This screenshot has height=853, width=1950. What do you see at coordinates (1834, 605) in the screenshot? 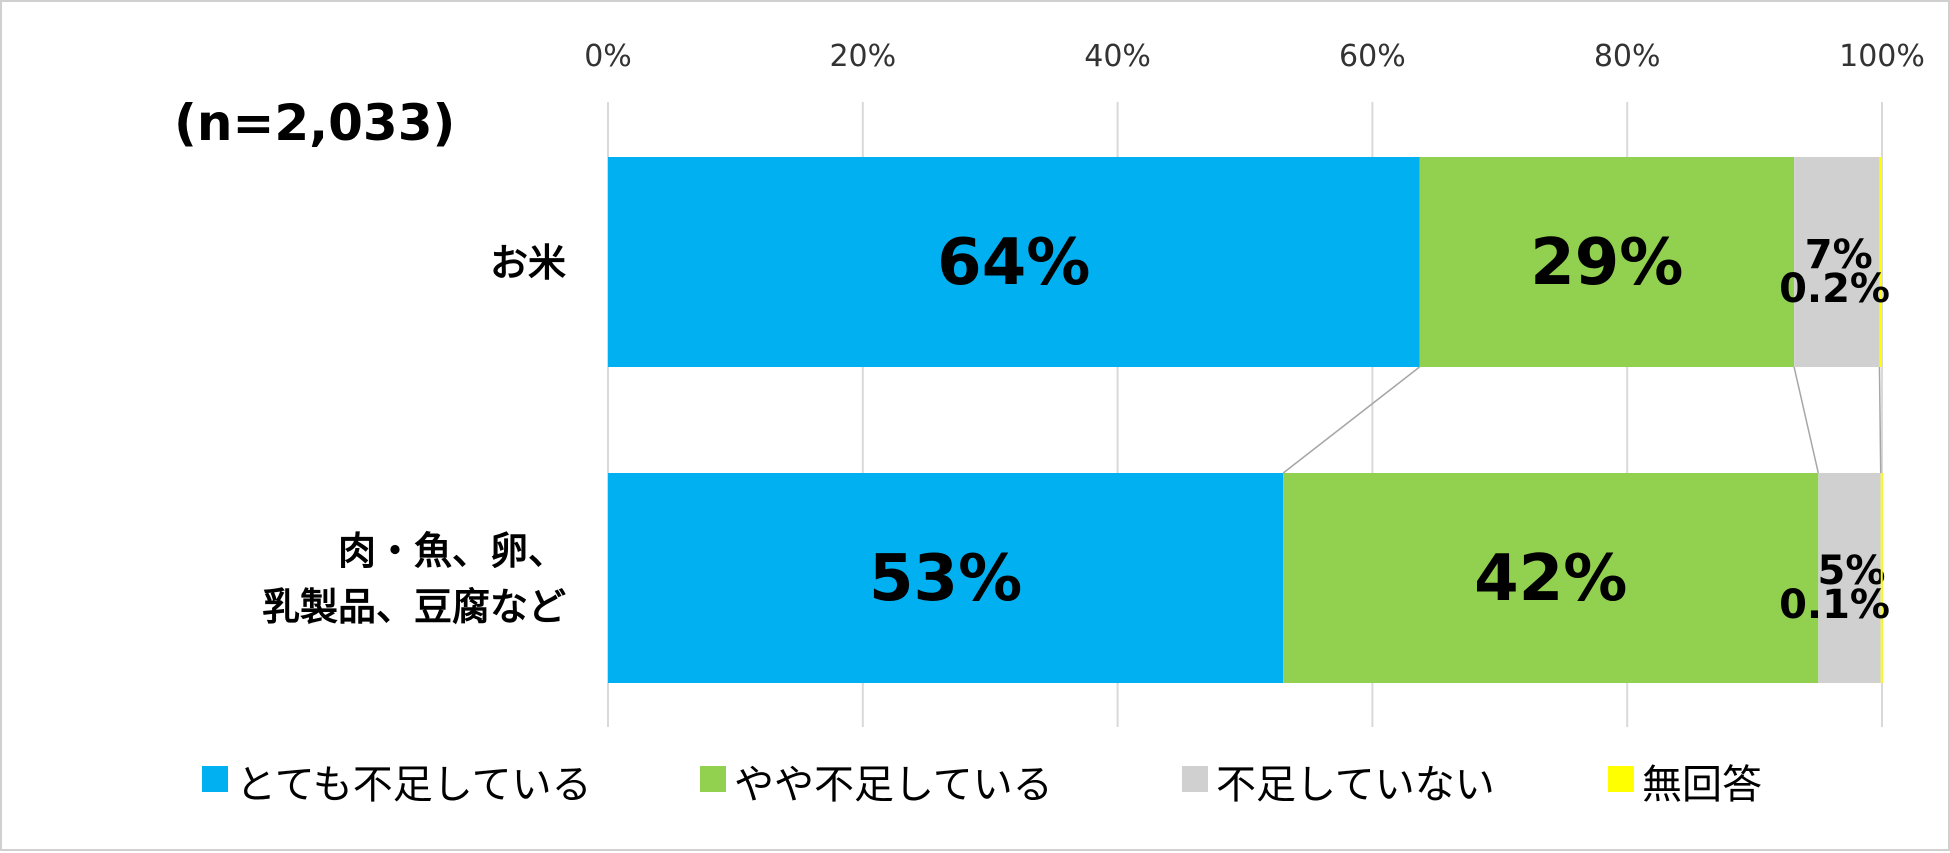
I see `data-label: 0.1%` at bounding box center [1834, 605].